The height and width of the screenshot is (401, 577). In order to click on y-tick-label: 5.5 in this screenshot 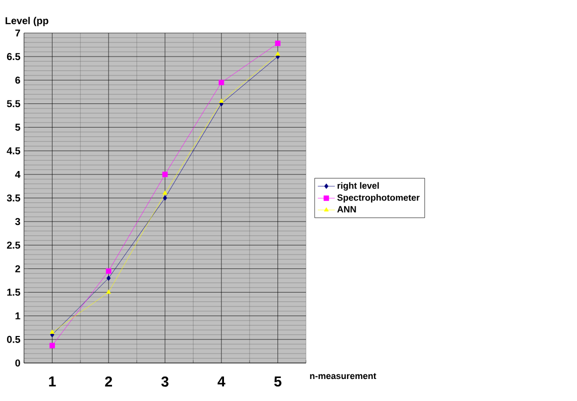, I will do `click(13, 104)`.